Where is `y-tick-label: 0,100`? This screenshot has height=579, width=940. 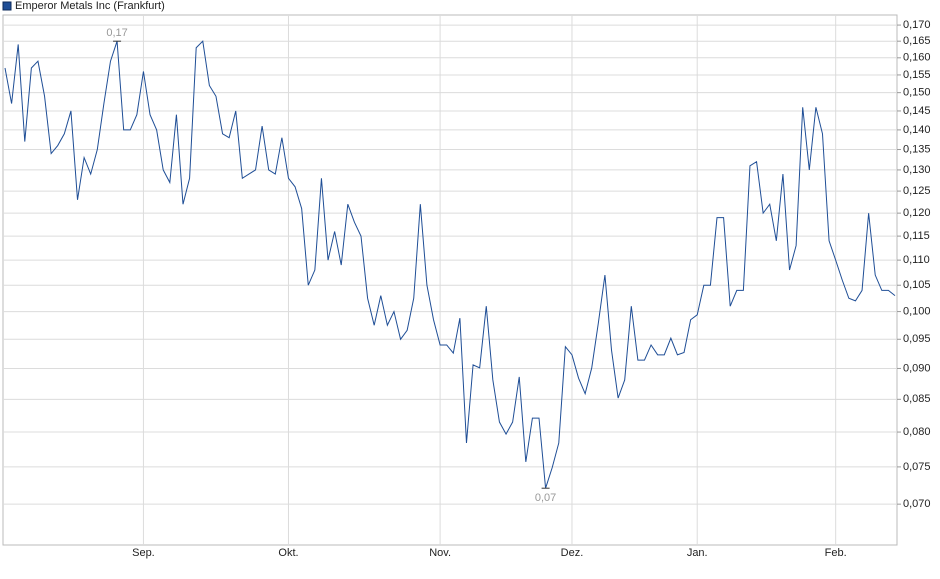
y-tick-label: 0,100 is located at coordinates (917, 311).